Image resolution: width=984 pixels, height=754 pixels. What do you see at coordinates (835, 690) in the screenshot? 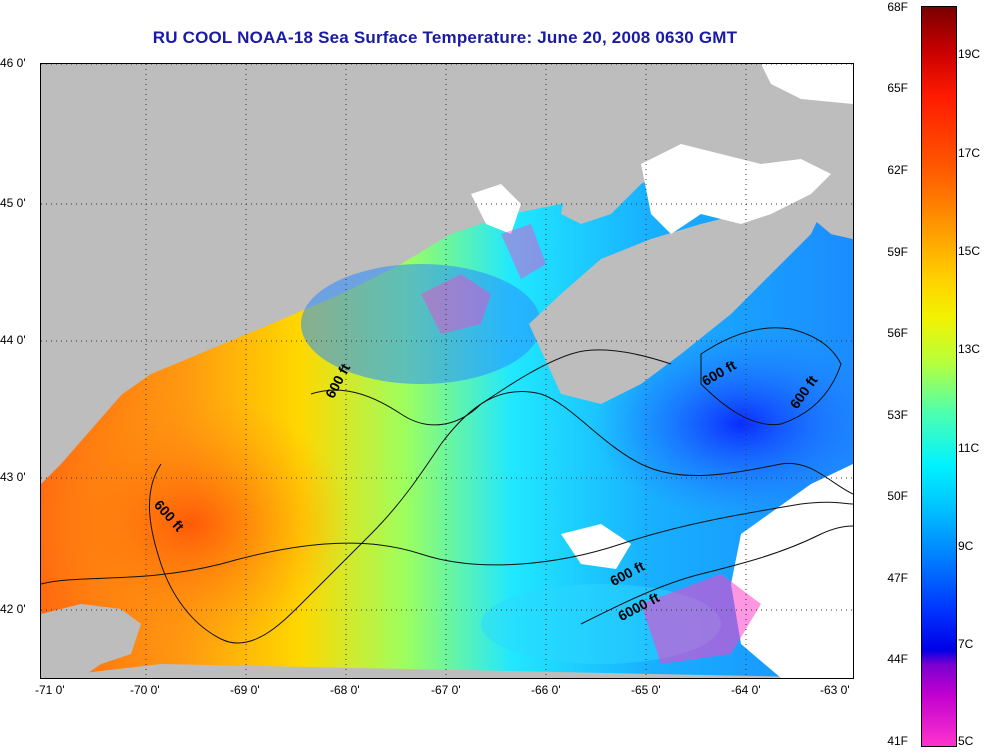
I see `longitude-label: -63 0'` at bounding box center [835, 690].